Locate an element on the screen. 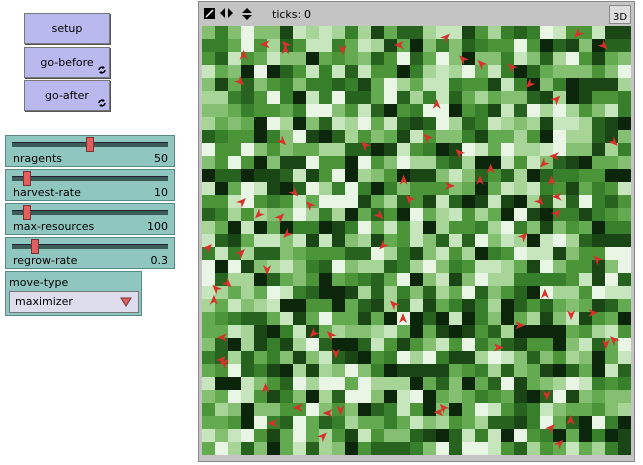 The height and width of the screenshot is (465, 643). slider: max-resources 100 is located at coordinates (90, 219).